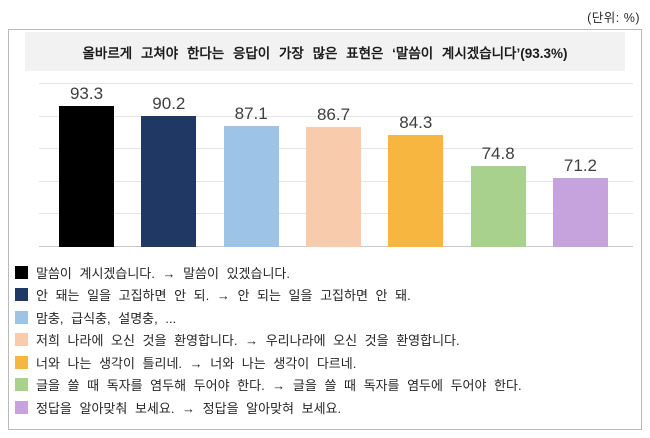  I want to click on bar-slot: 86.7, so click(333, 165).